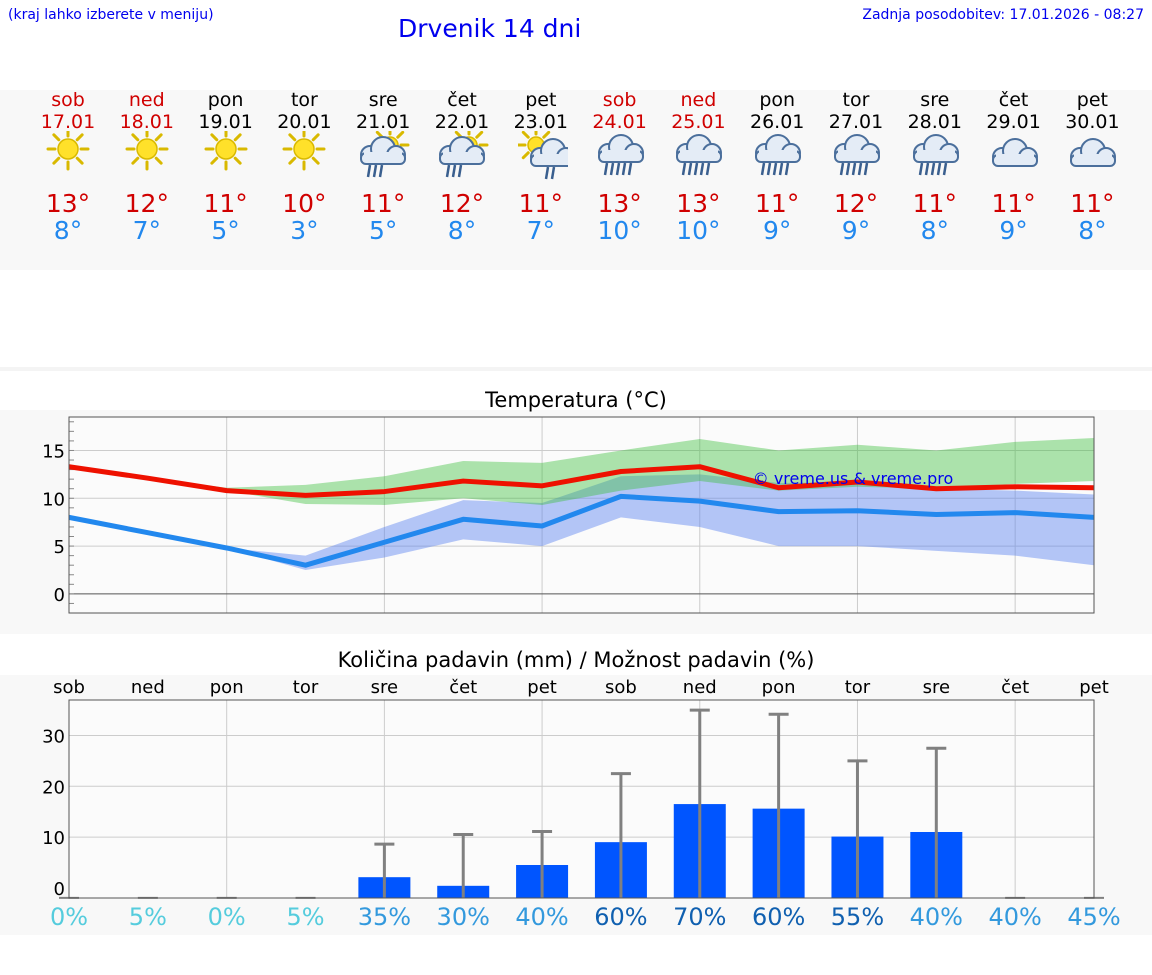 The height and width of the screenshot is (975, 1152). What do you see at coordinates (1092, 122) in the screenshot?
I see `day-date: 30.01` at bounding box center [1092, 122].